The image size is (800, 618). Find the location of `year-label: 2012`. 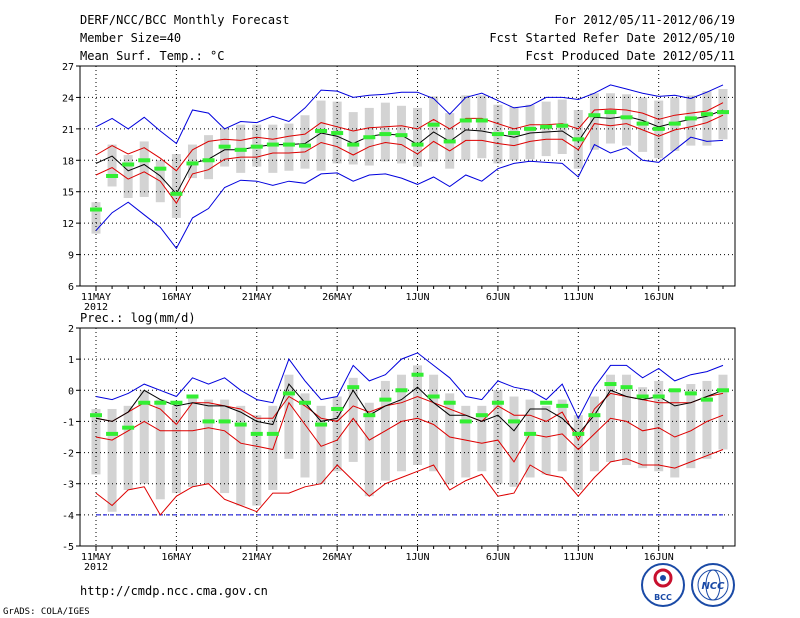

year-label: 2012 is located at coordinates (96, 567).